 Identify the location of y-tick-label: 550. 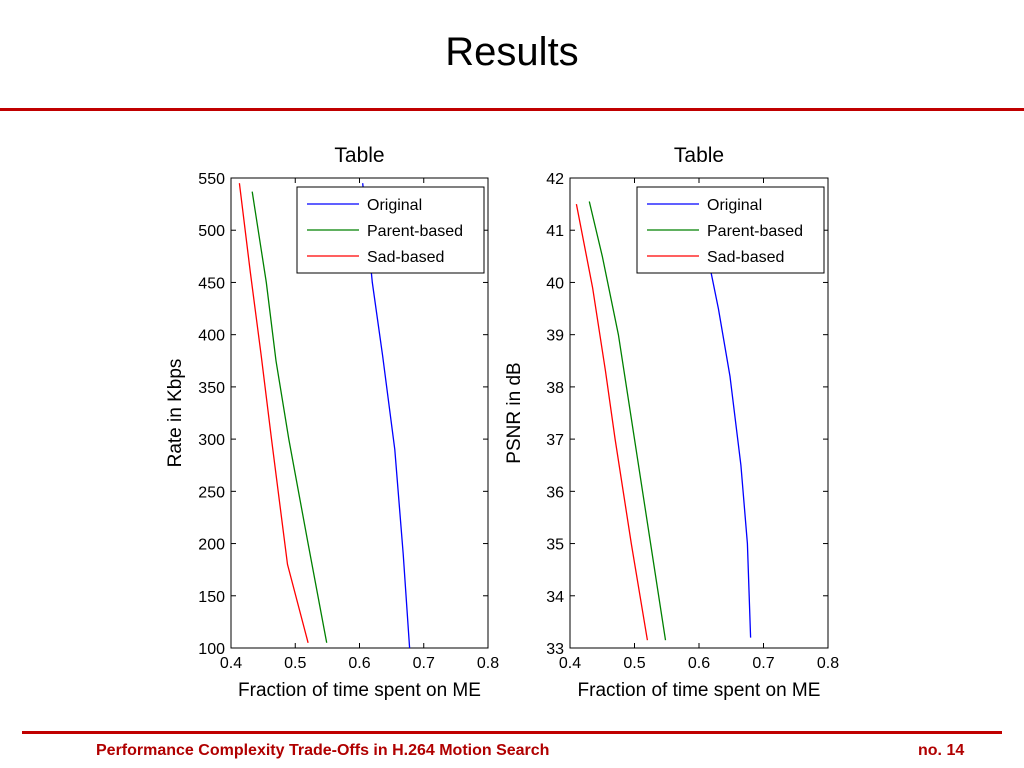
(211, 179).